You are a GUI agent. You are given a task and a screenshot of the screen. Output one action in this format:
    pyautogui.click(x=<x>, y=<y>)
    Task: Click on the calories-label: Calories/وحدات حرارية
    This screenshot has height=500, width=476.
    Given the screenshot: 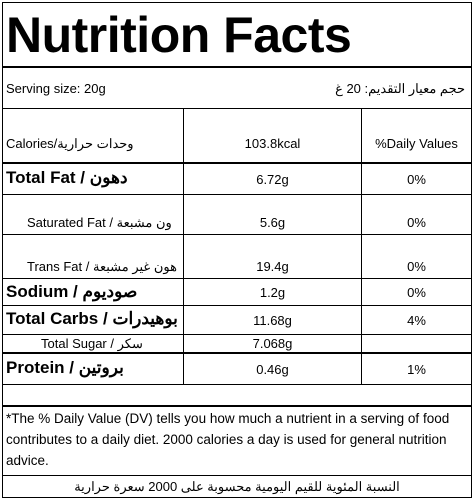 What is the action you would take?
    pyautogui.click(x=70, y=143)
    